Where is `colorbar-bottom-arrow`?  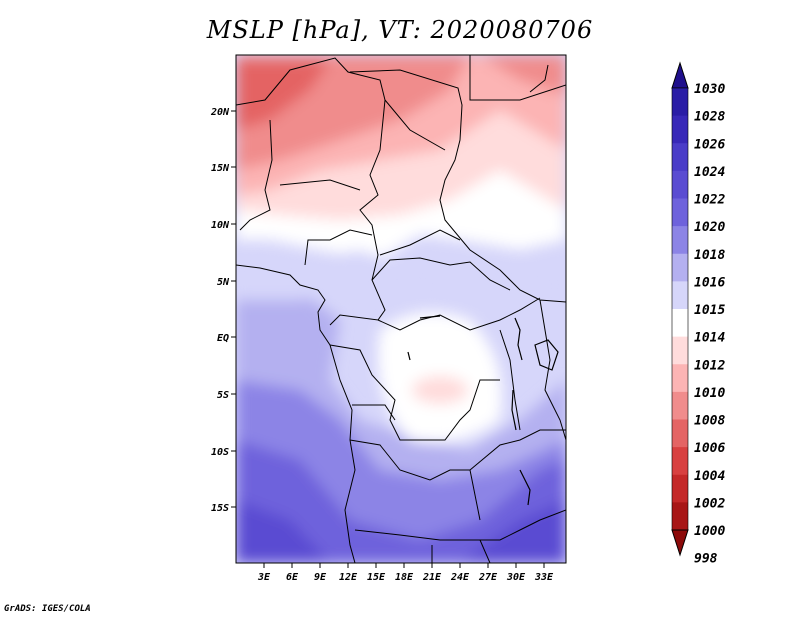 colorbar-bottom-arrow is located at coordinates (680, 543).